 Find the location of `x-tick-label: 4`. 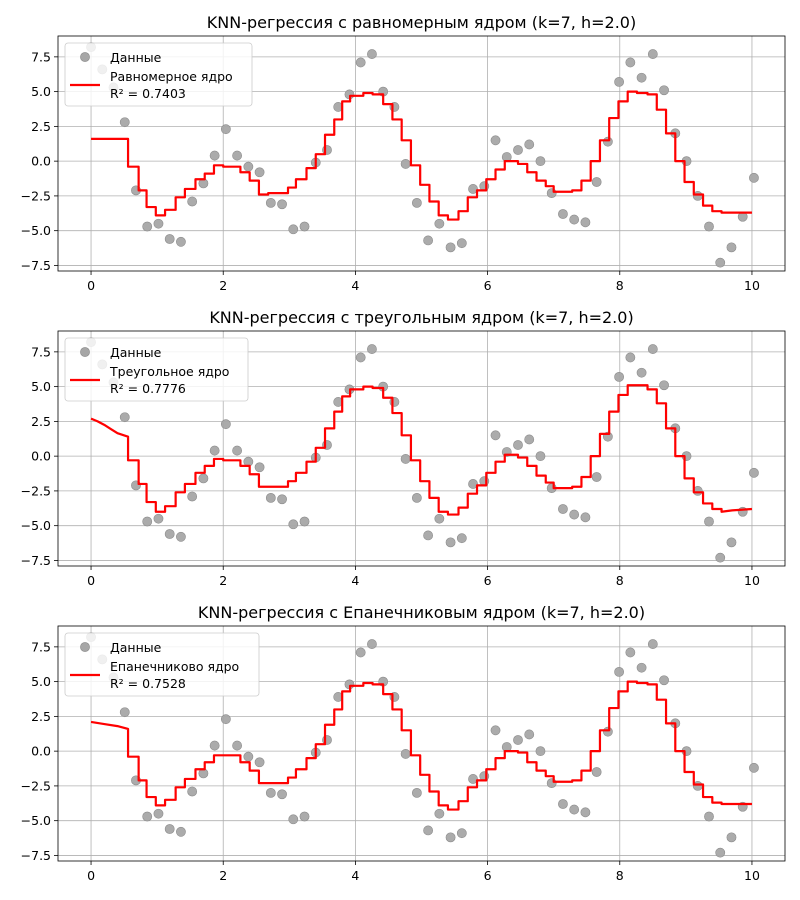

x-tick-label: 4 is located at coordinates (355, 580).